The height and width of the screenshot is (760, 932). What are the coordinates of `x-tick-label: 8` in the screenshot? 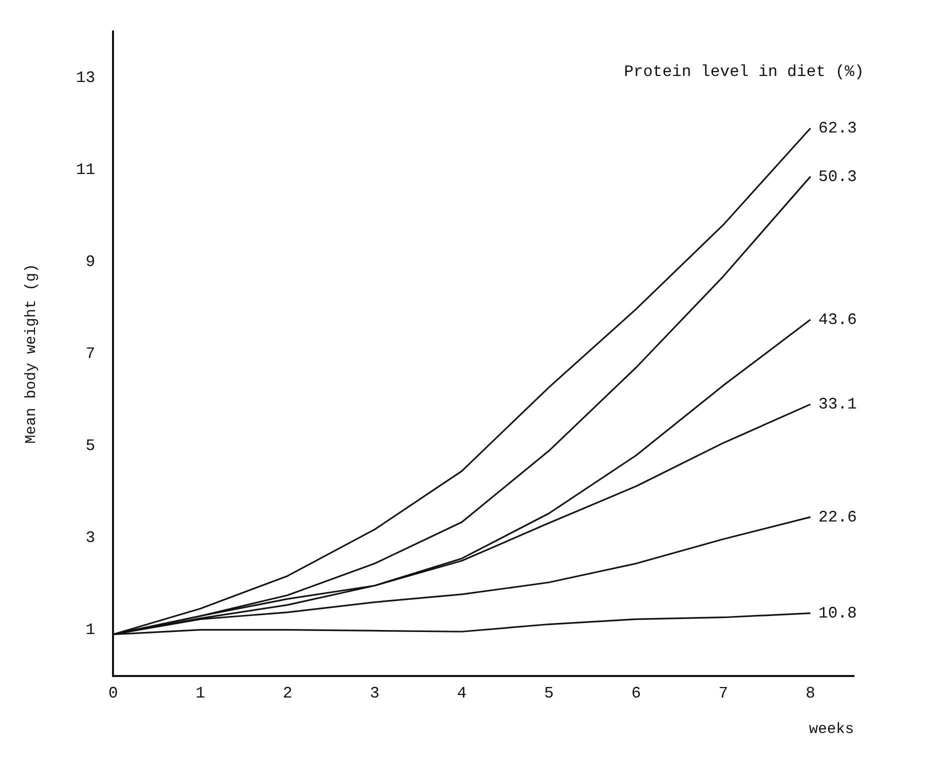 It's located at (811, 693).